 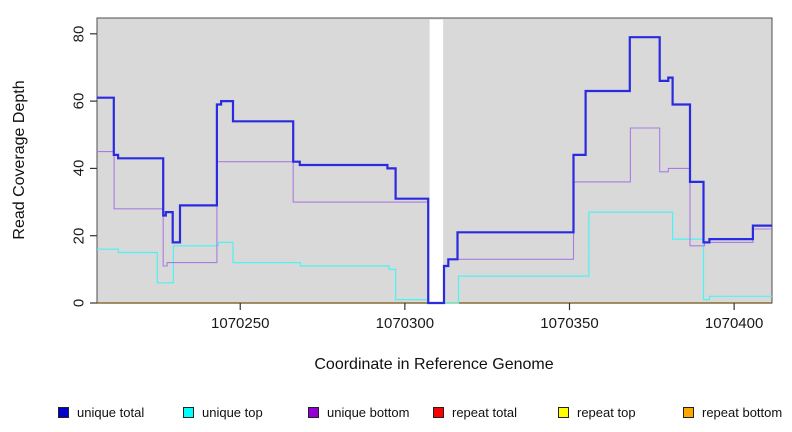 I want to click on y-axis-title: Read Coverage Depth, so click(x=19, y=160).